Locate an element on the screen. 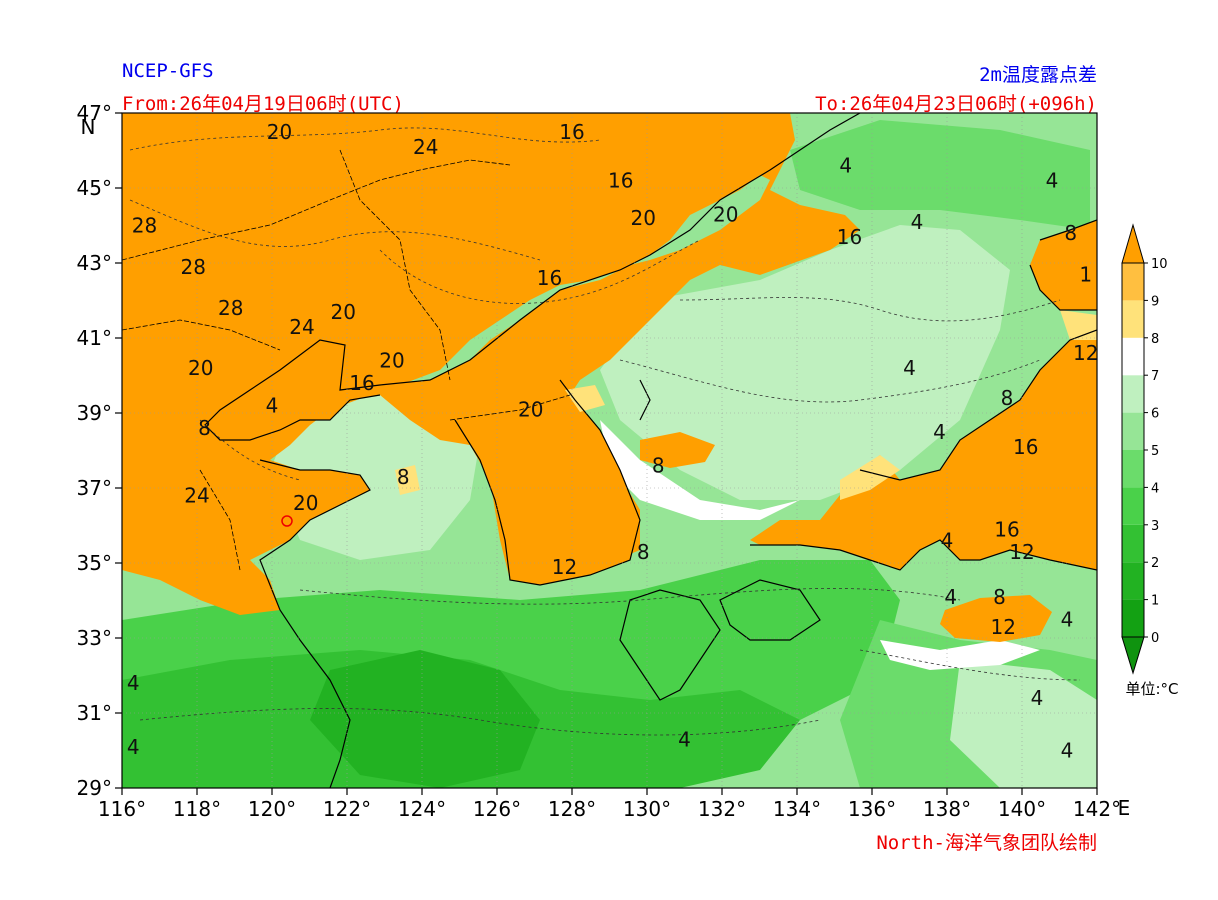 The image size is (1218, 900). lat-tick-label: 33° is located at coordinates (94, 638).